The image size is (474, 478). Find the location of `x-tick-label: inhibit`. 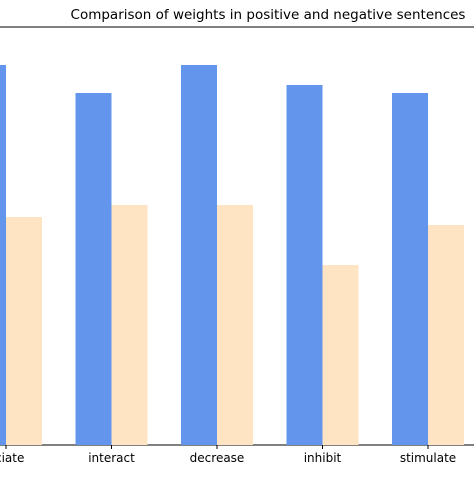

x-tick-label: inhibit is located at coordinates (323, 458).